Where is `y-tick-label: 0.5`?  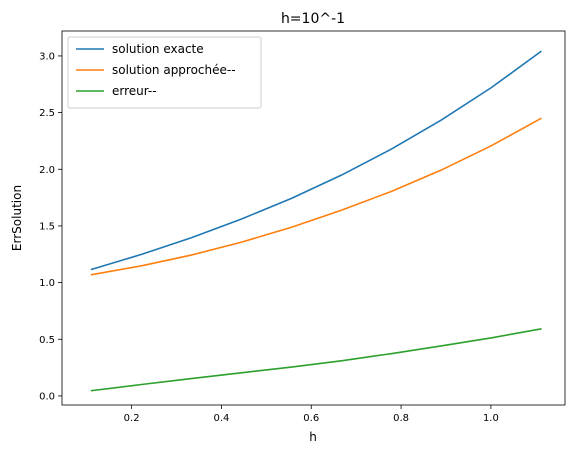 y-tick-label: 0.5 is located at coordinates (47, 340).